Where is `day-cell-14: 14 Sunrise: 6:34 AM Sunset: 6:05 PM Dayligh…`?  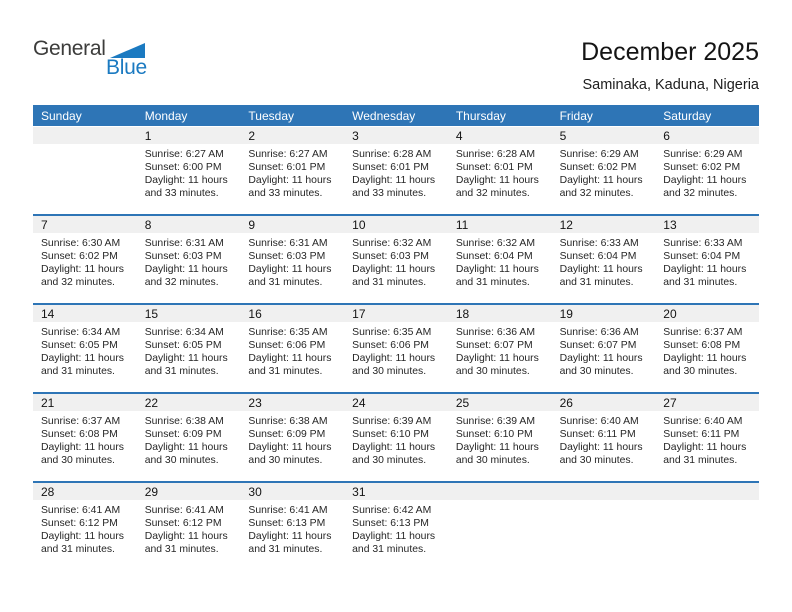 day-cell-14: 14 Sunrise: 6:34 AM Sunset: 6:05 PM Dayligh… is located at coordinates (85, 348).